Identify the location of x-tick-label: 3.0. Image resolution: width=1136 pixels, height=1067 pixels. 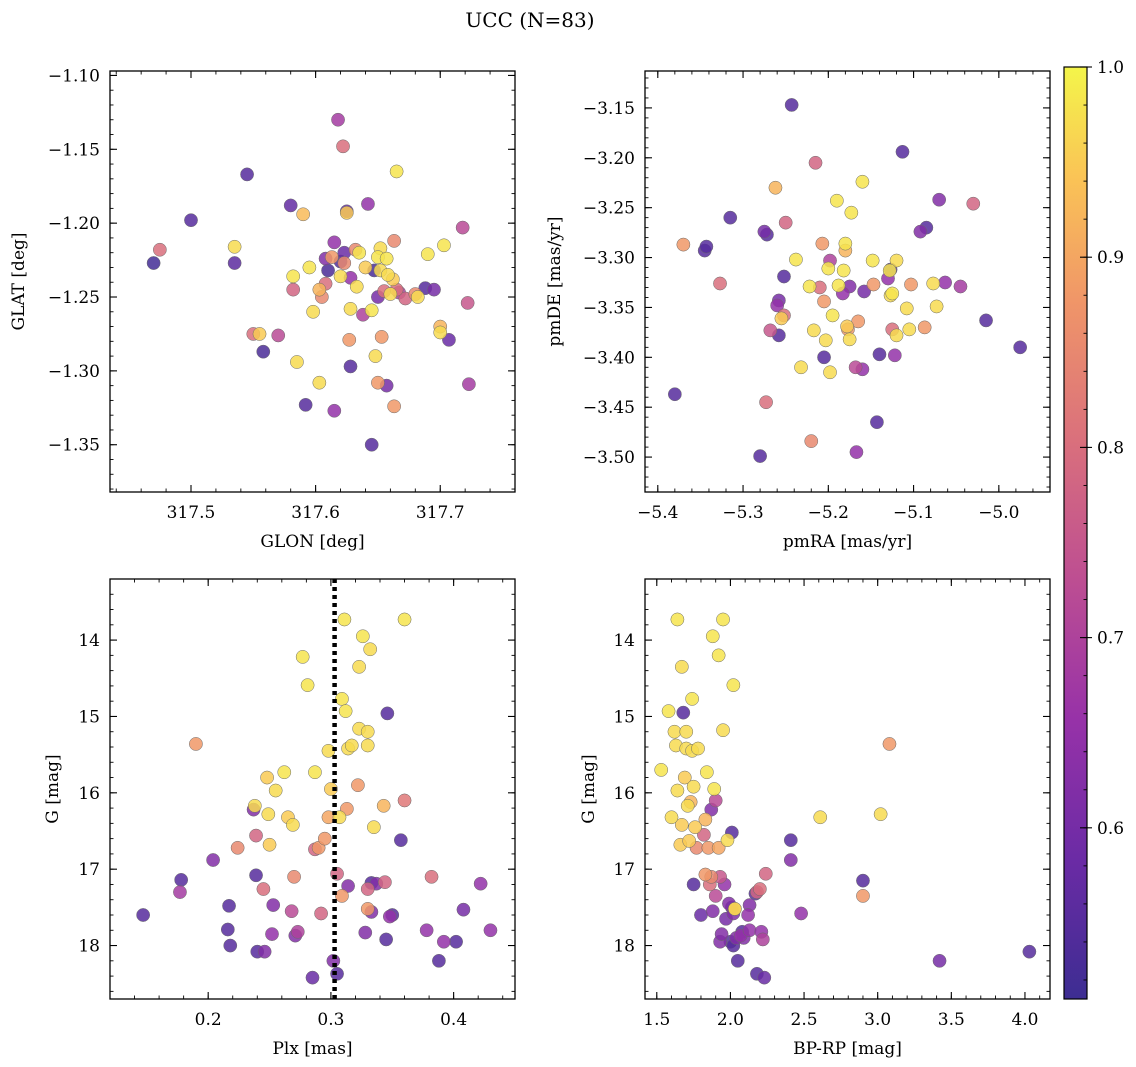
(877, 1020).